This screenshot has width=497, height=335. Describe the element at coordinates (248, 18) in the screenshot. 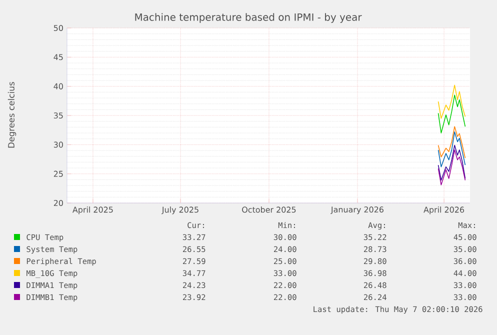

I see `chart-title: Machine temperature based on IPMI - by year` at that location.